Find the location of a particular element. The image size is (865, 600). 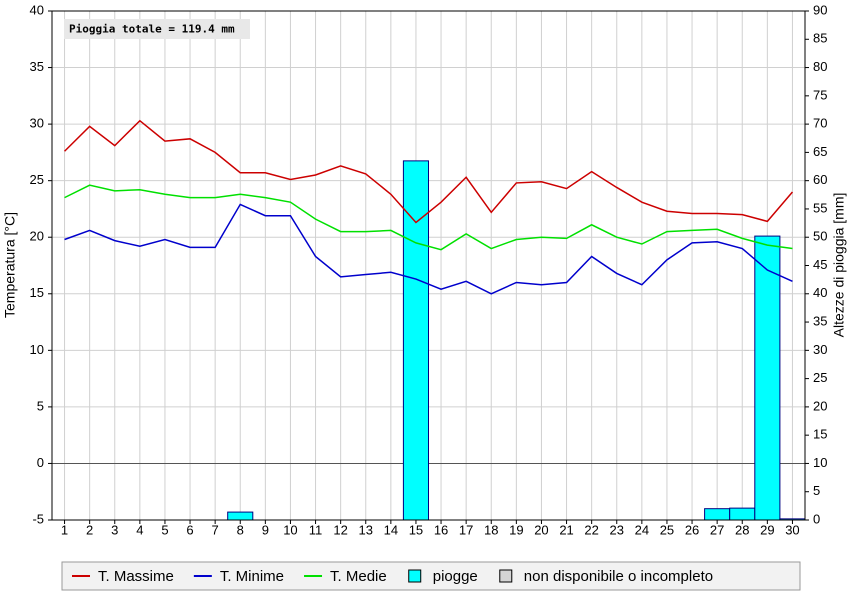

y2-tick-label: 70 is located at coordinates (820, 123).